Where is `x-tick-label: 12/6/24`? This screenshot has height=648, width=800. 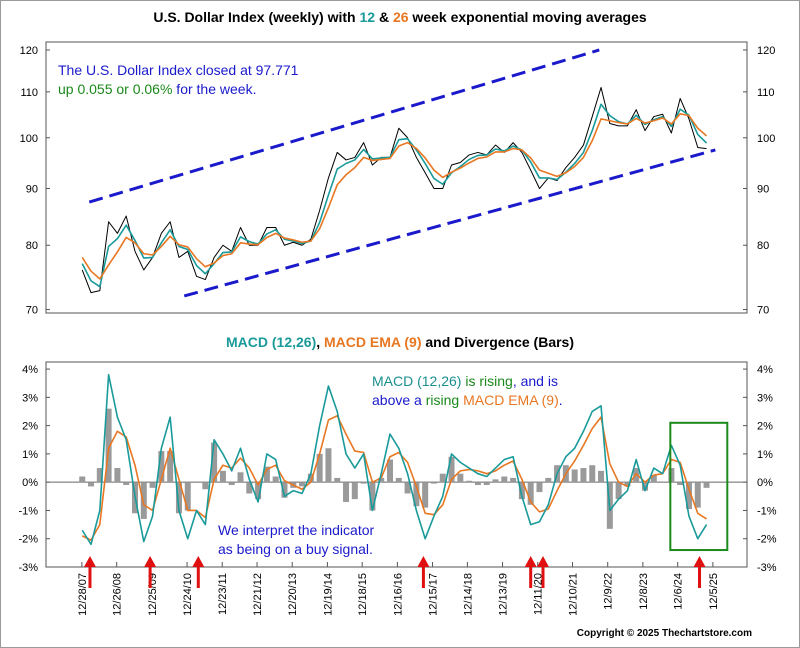
x-tick-label: 12/6/24 is located at coordinates (679, 591).